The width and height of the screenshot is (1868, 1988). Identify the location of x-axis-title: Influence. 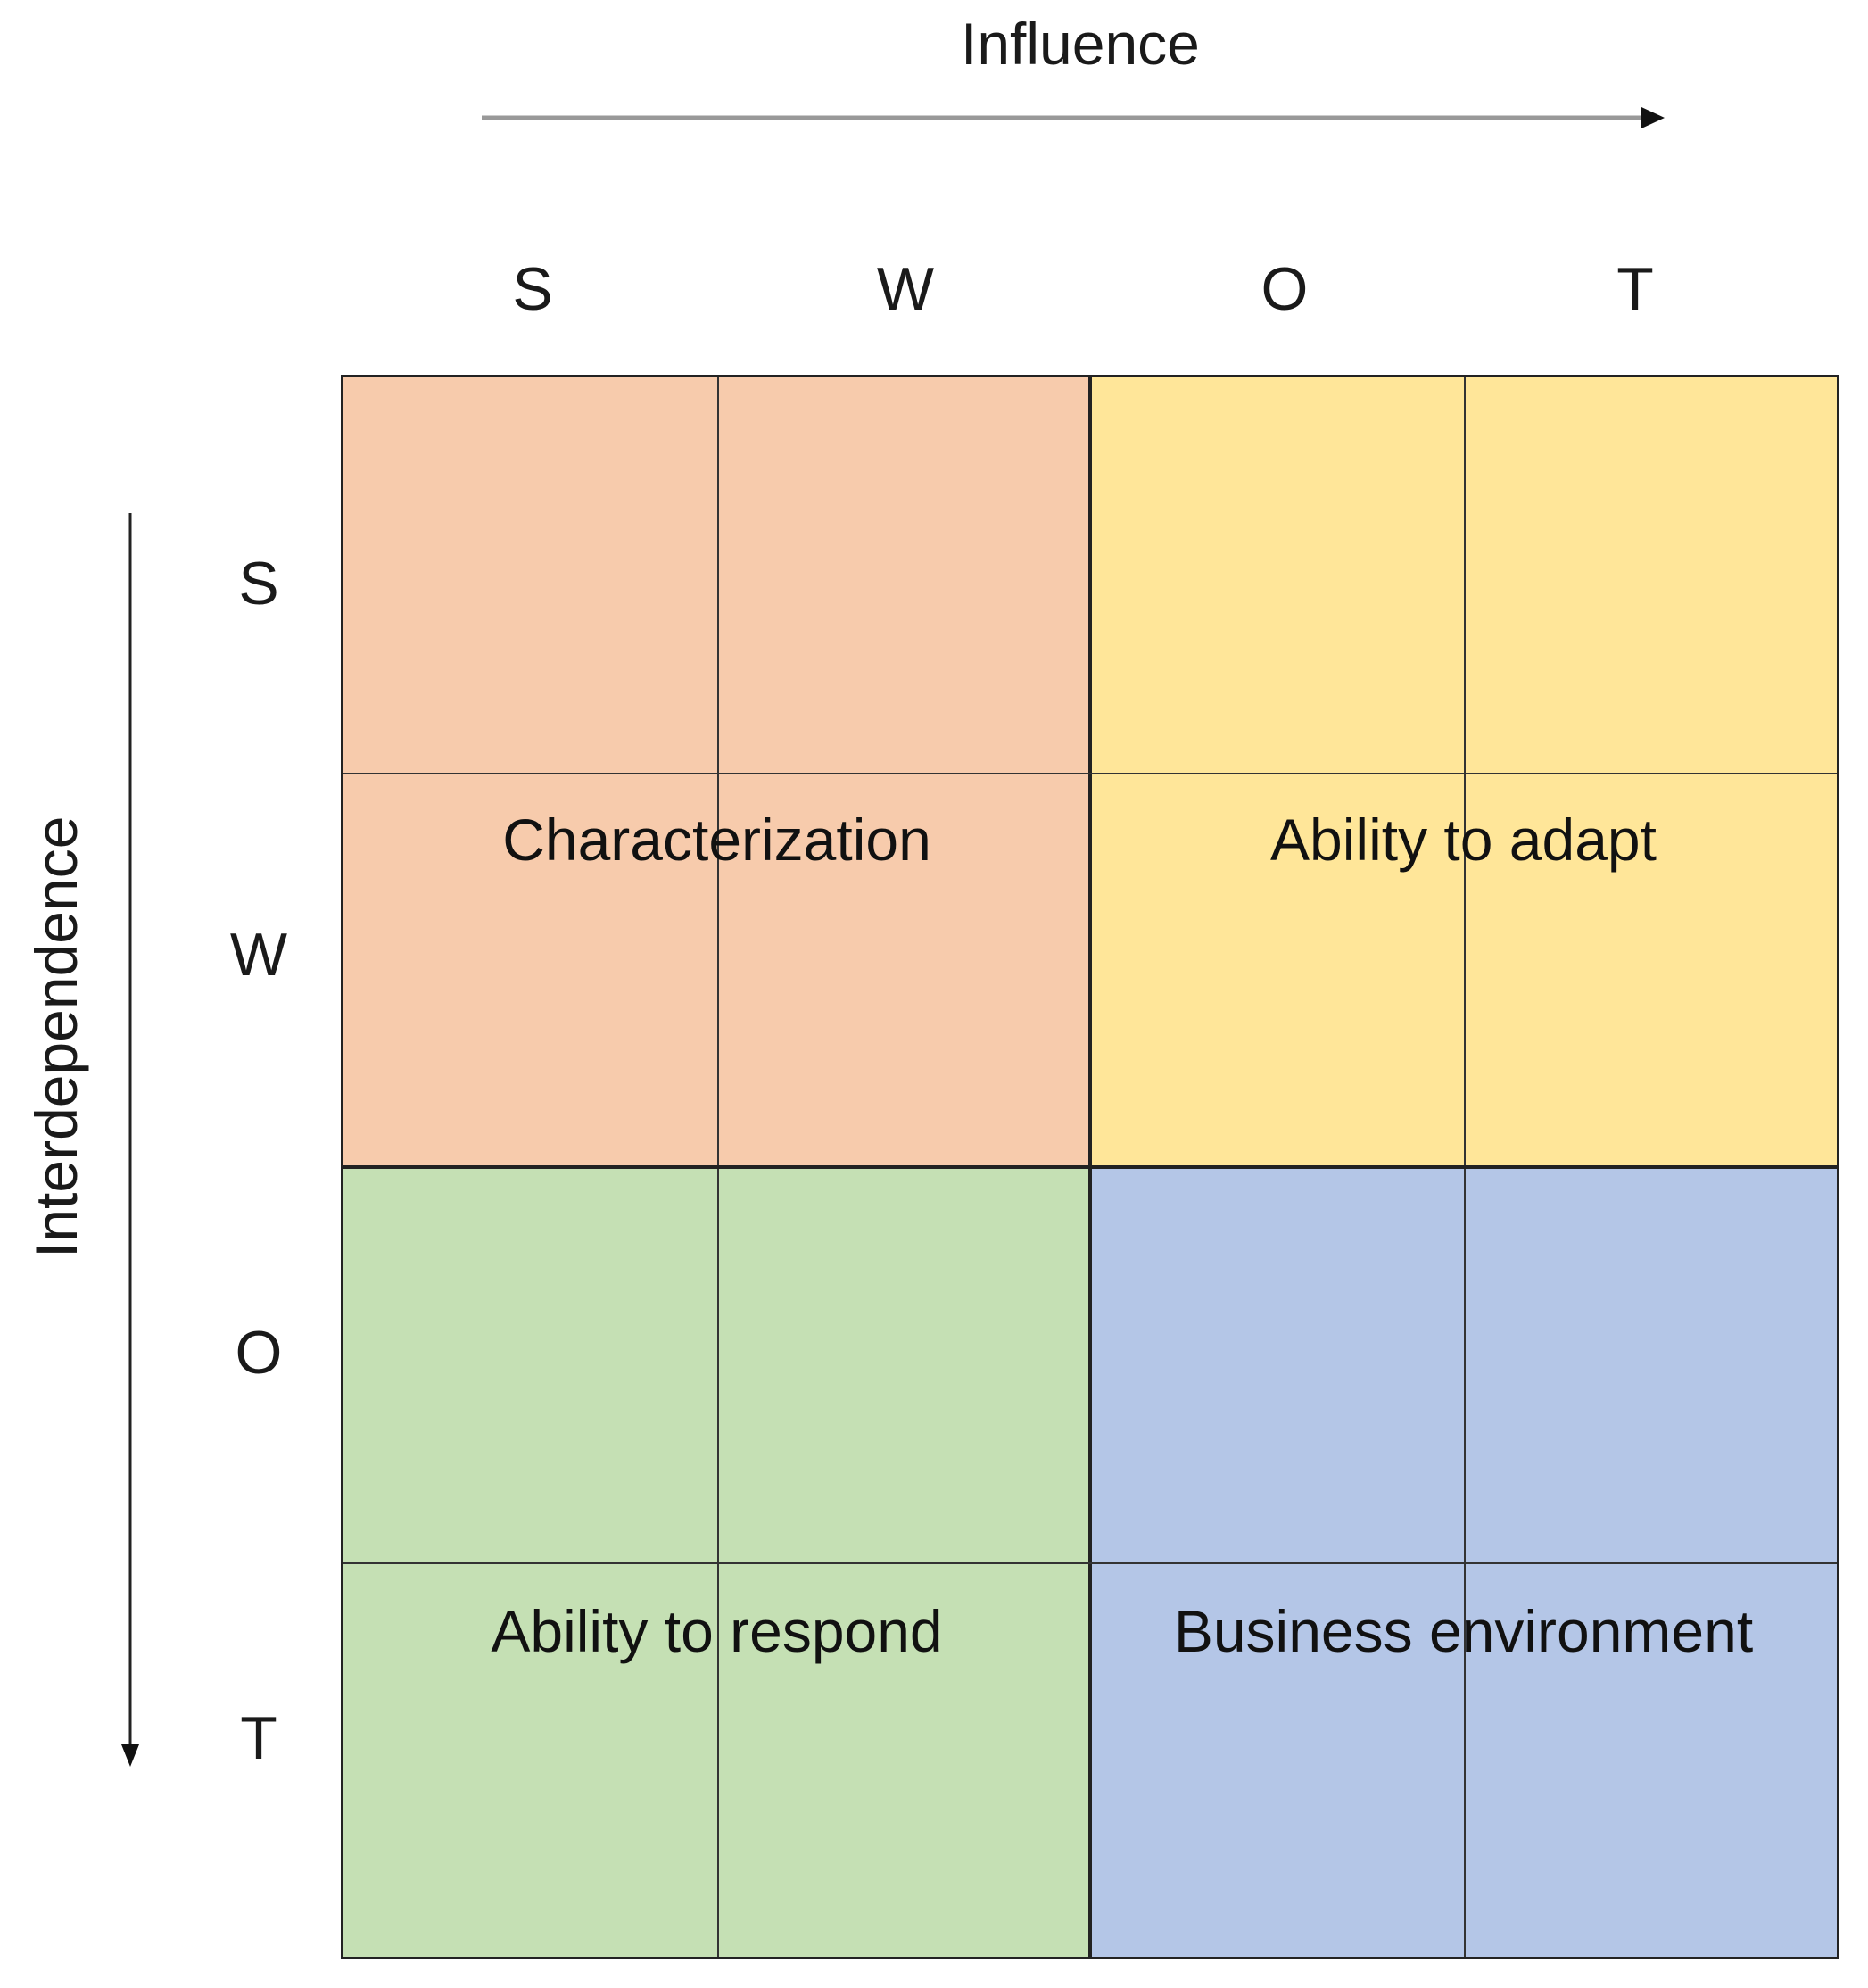
(1080, 44).